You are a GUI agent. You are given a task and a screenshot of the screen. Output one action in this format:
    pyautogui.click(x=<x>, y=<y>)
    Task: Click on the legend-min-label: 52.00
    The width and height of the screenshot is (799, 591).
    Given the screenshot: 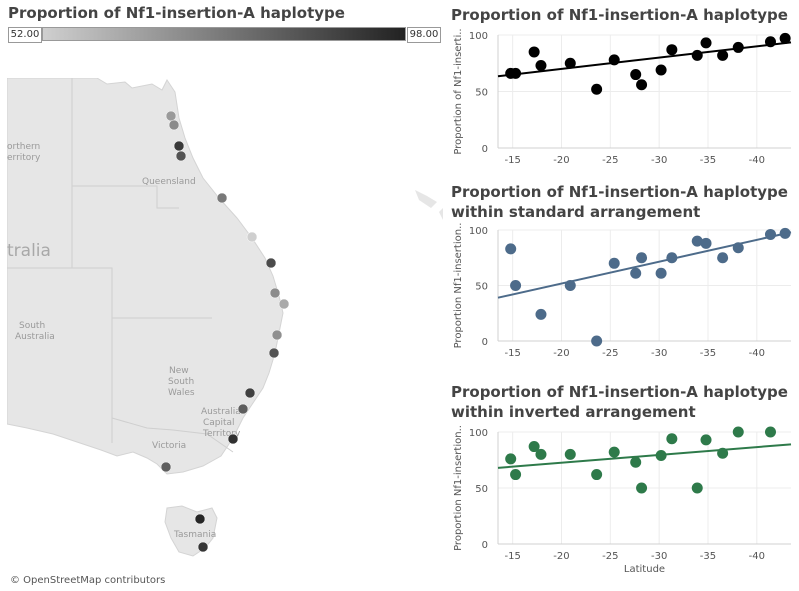 What is the action you would take?
    pyautogui.click(x=25, y=35)
    